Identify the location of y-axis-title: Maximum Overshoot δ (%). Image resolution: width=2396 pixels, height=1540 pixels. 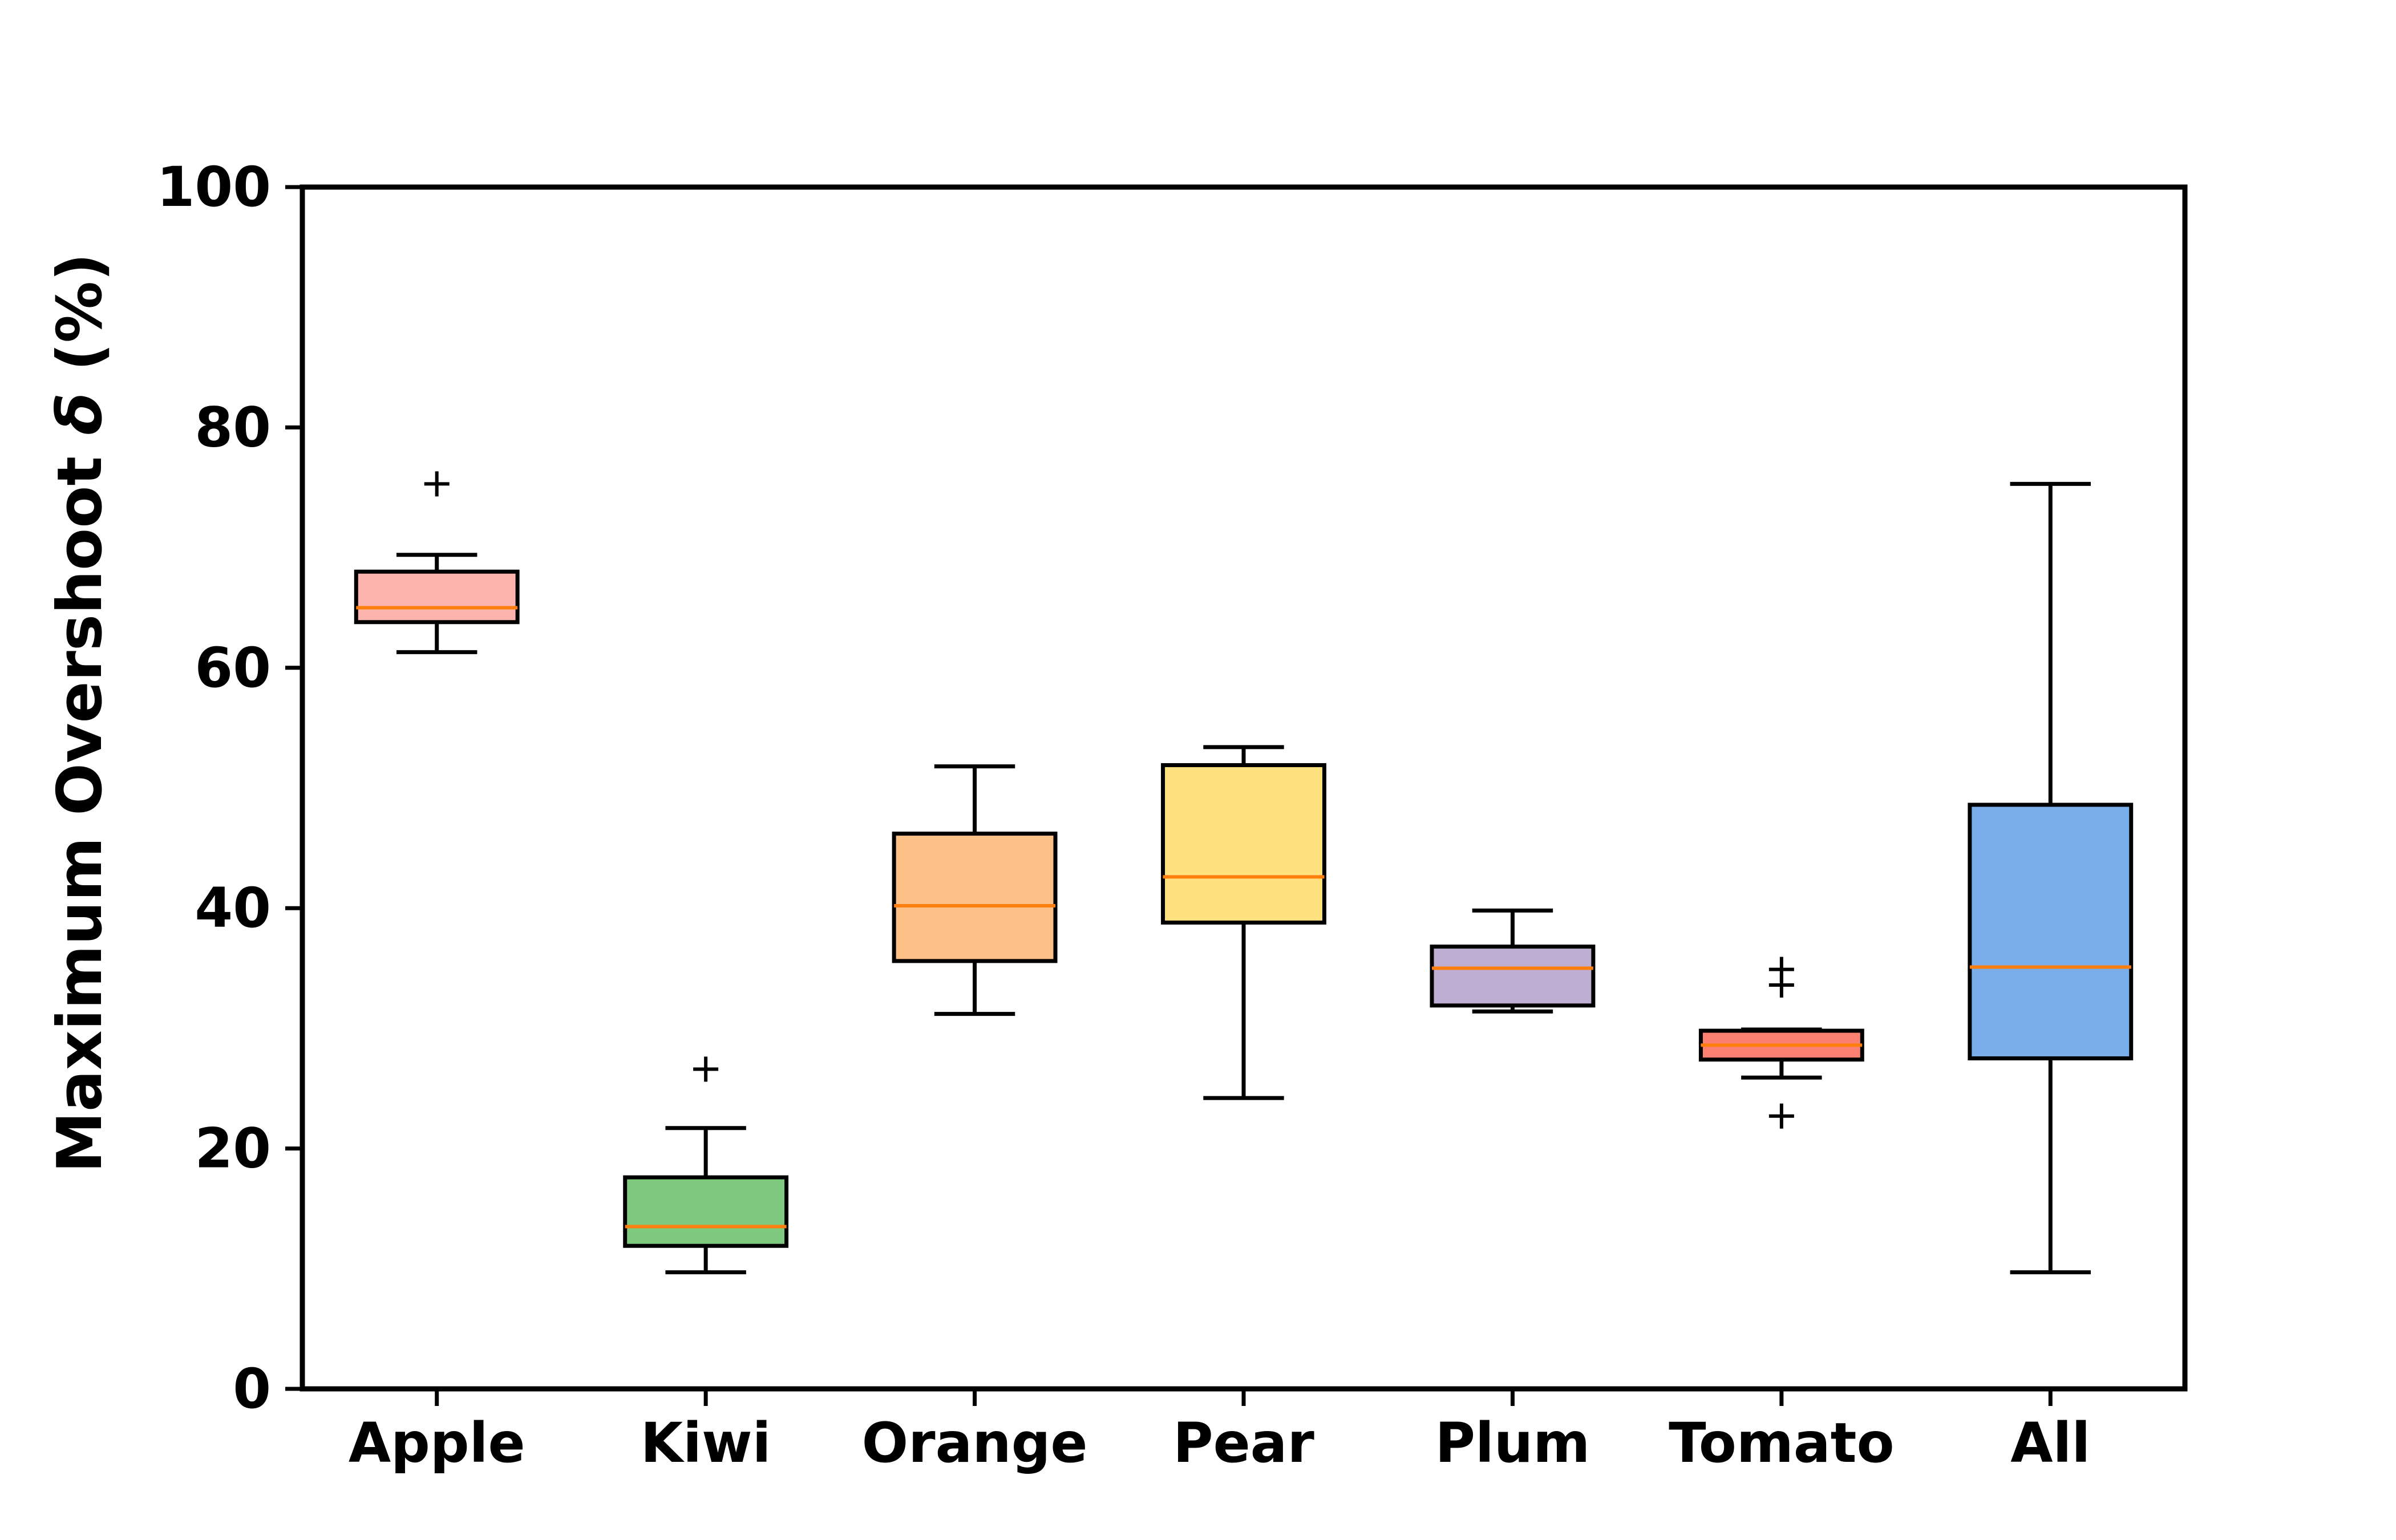
(80, 713).